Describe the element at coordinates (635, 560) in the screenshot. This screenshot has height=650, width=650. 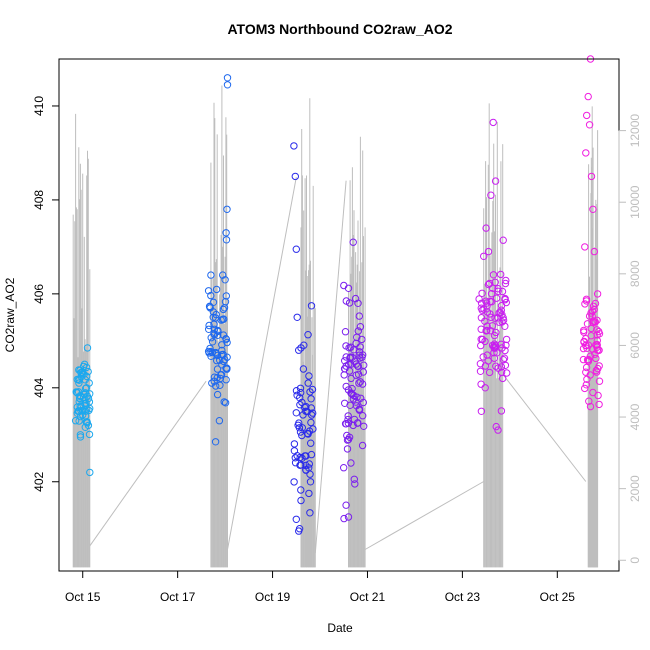
I see `y2-tick-label: 0` at that location.